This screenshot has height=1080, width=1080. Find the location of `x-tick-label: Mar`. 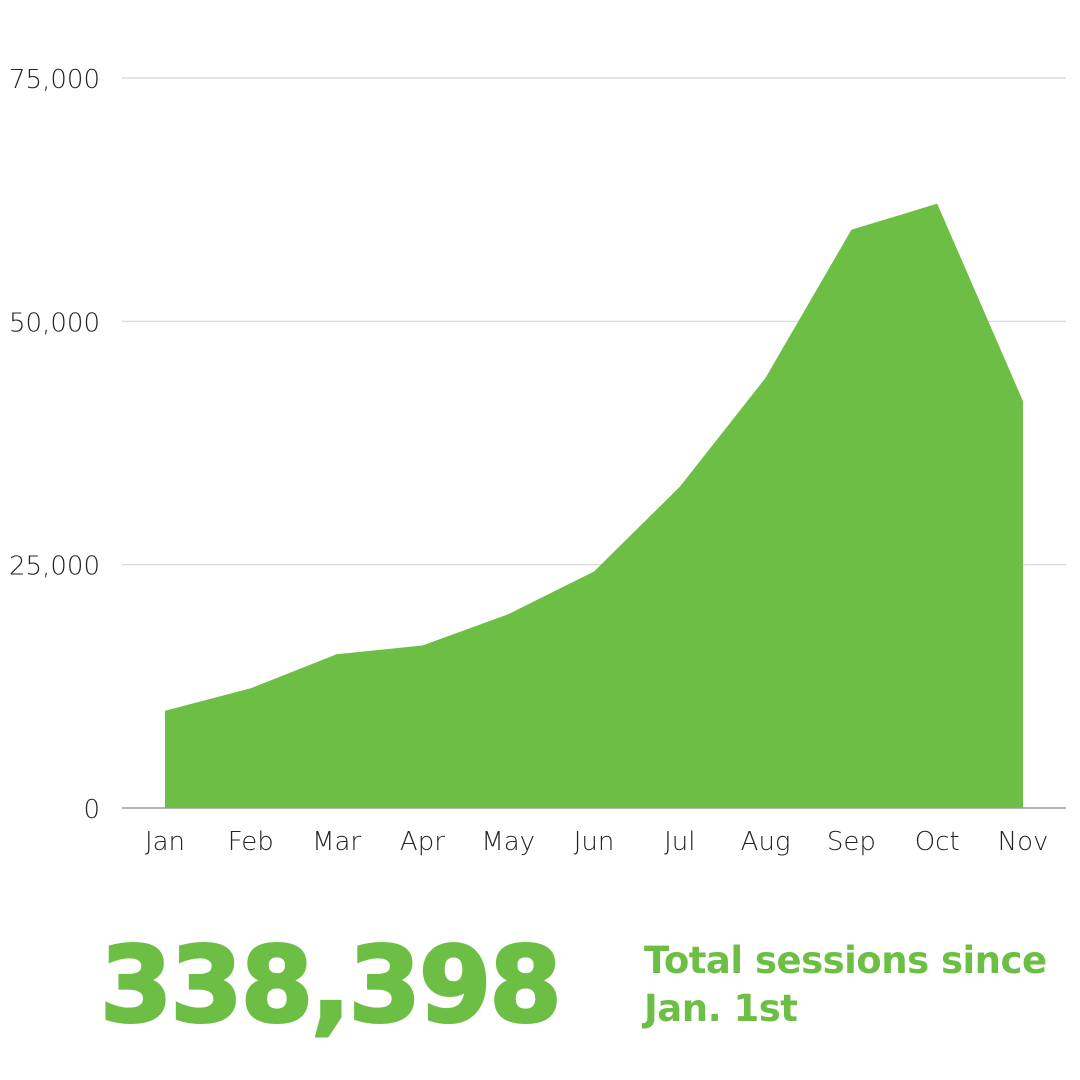

x-tick-label: Mar is located at coordinates (336, 842).